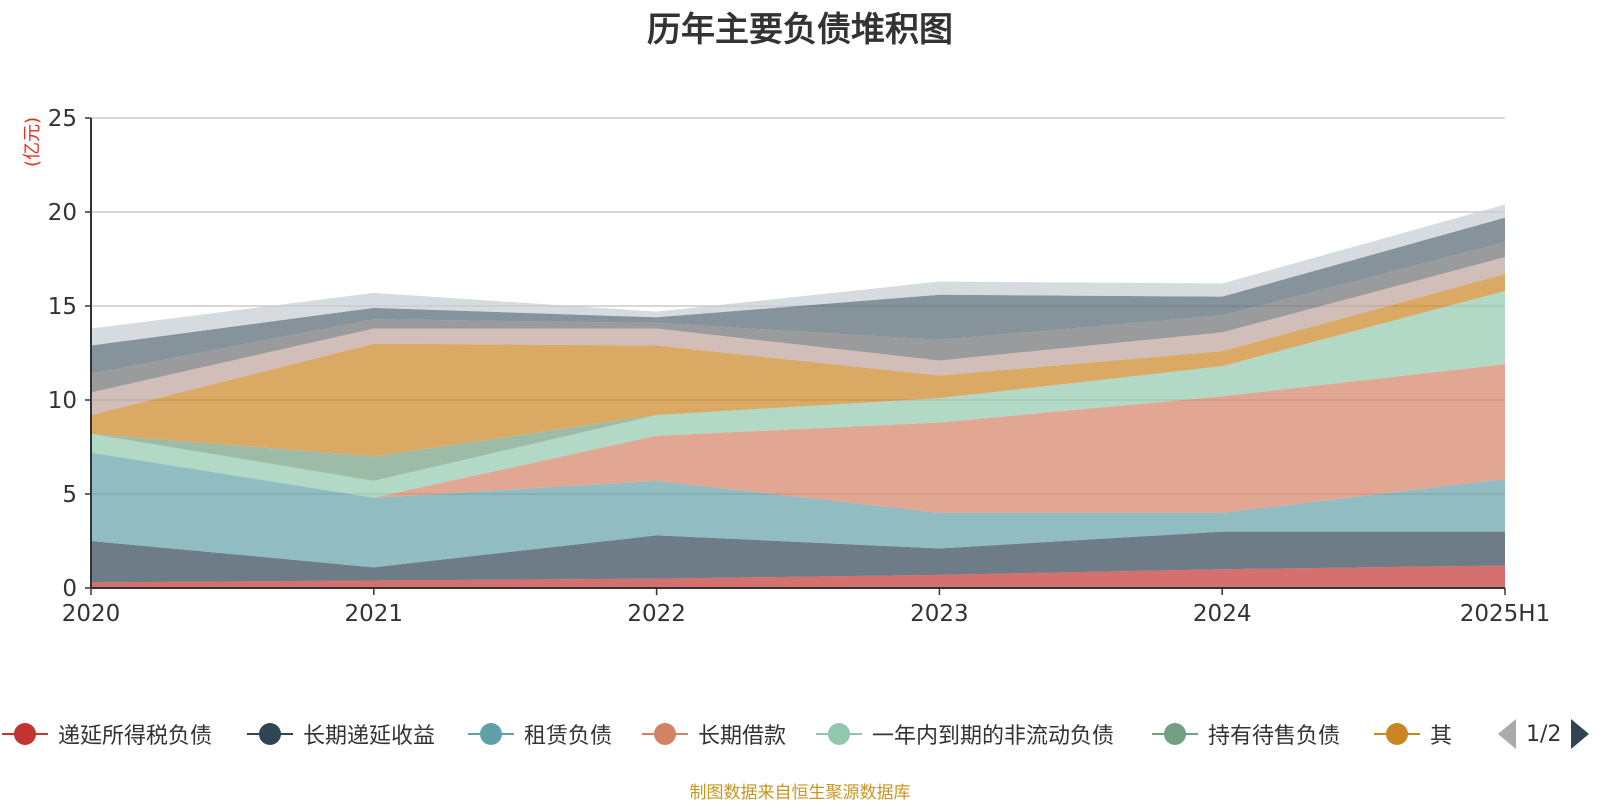 The width and height of the screenshot is (1600, 803). I want to click on x-tick-label: 2023, so click(939, 614).